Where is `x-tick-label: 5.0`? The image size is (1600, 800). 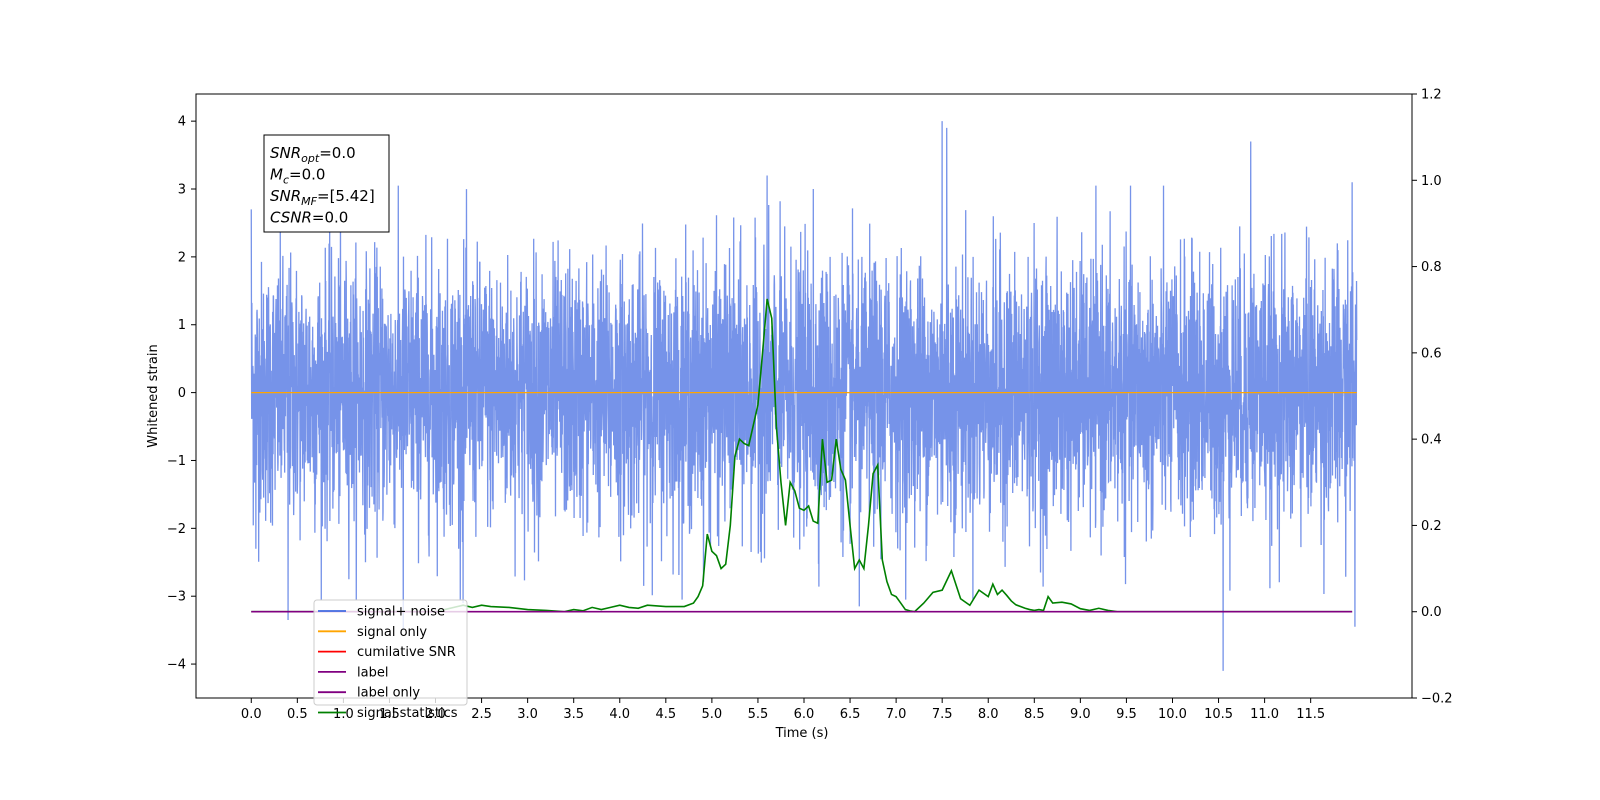
x-tick-label: 5.0 is located at coordinates (712, 714).